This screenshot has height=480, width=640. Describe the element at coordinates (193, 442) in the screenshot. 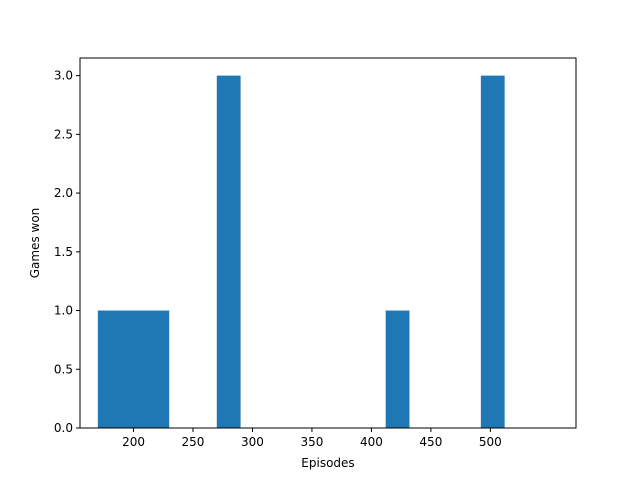

I see `x-tick-label: 250` at that location.